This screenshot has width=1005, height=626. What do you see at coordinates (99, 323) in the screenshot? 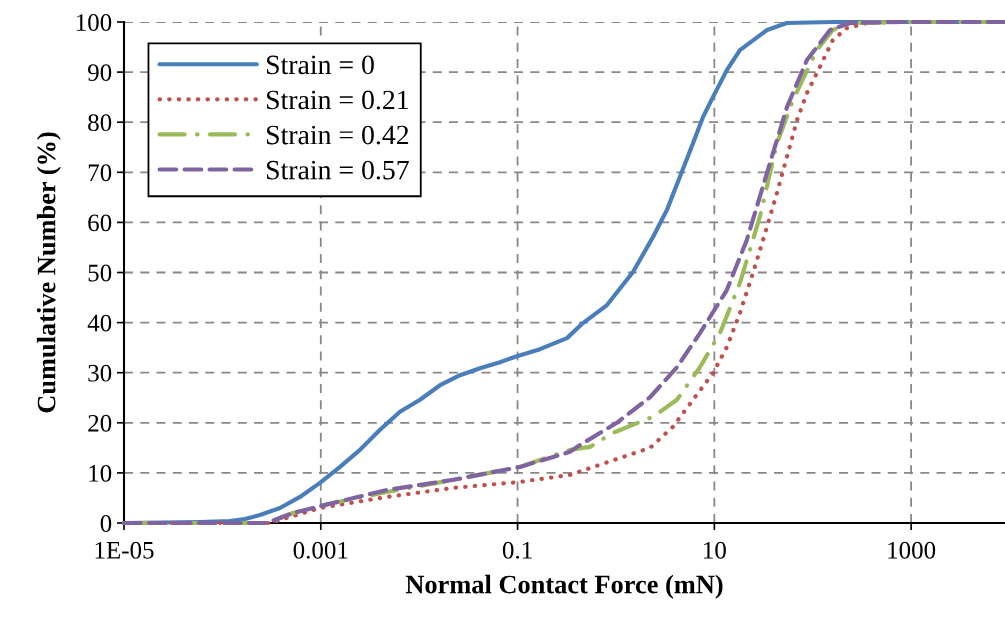
I see `y-tick-label: 40` at bounding box center [99, 323].